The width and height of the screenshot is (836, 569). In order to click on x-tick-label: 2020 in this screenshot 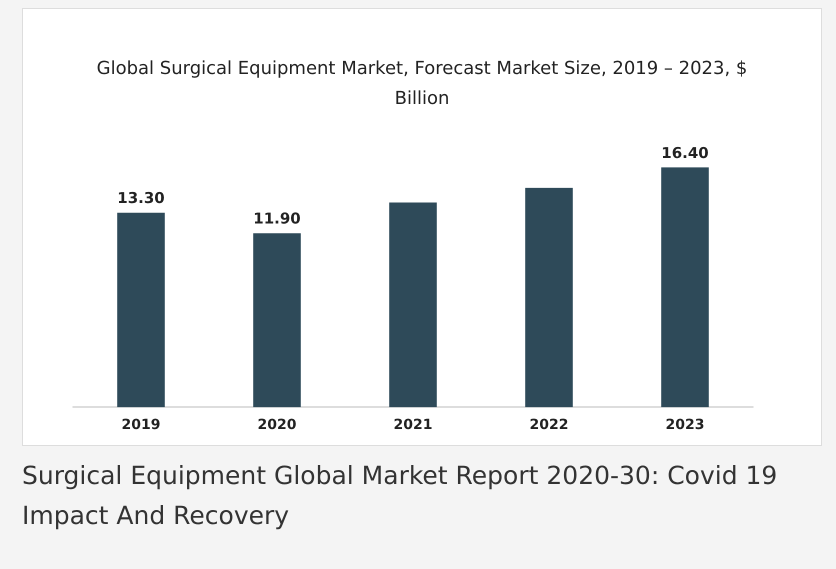, I will do `click(277, 425)`.